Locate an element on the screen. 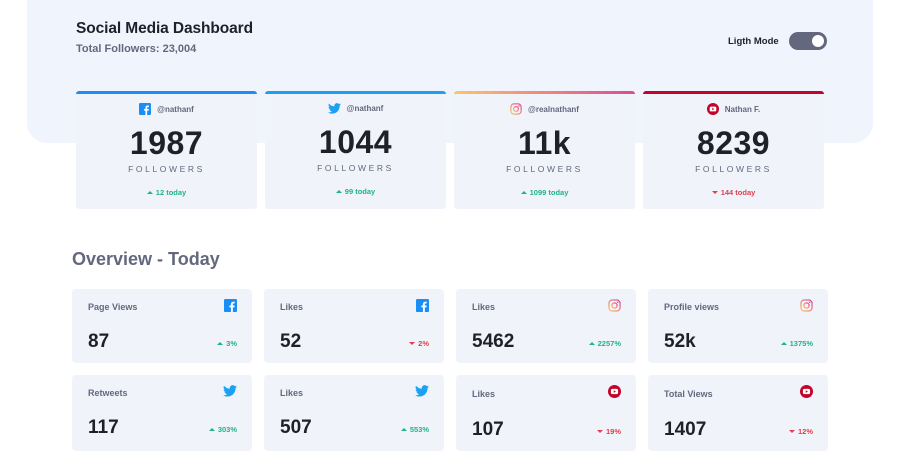 The width and height of the screenshot is (900, 451). percent-change: 3% is located at coordinates (227, 343).